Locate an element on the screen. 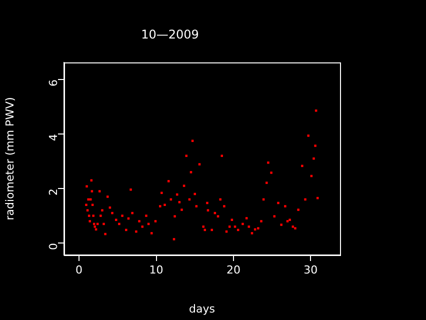 This screenshot has width=426, height=320. x-tick-label: 0 is located at coordinates (79, 269).